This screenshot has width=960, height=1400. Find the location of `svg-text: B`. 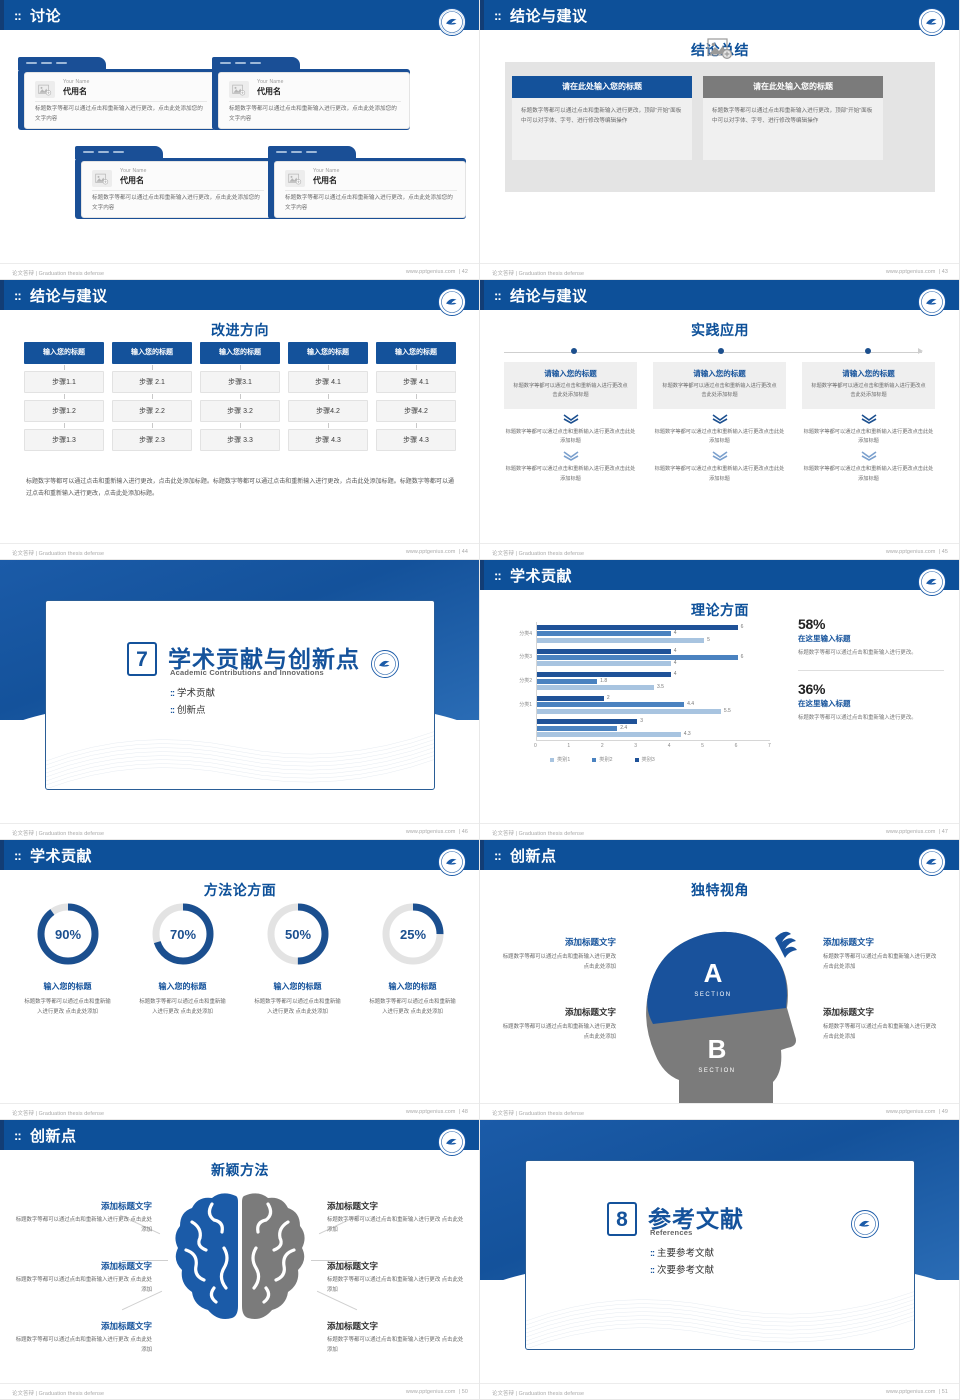

svg-text: B is located at coordinates (717, 1049).